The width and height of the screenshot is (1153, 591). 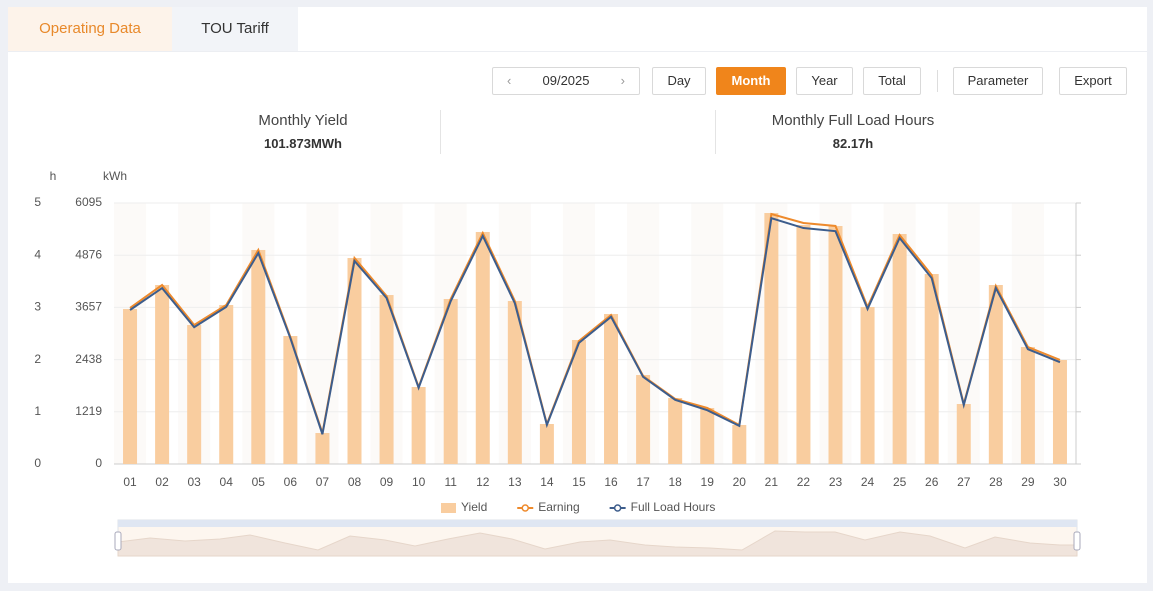 What do you see at coordinates (836, 482) in the screenshot?
I see `x-tick-label: 23` at bounding box center [836, 482].